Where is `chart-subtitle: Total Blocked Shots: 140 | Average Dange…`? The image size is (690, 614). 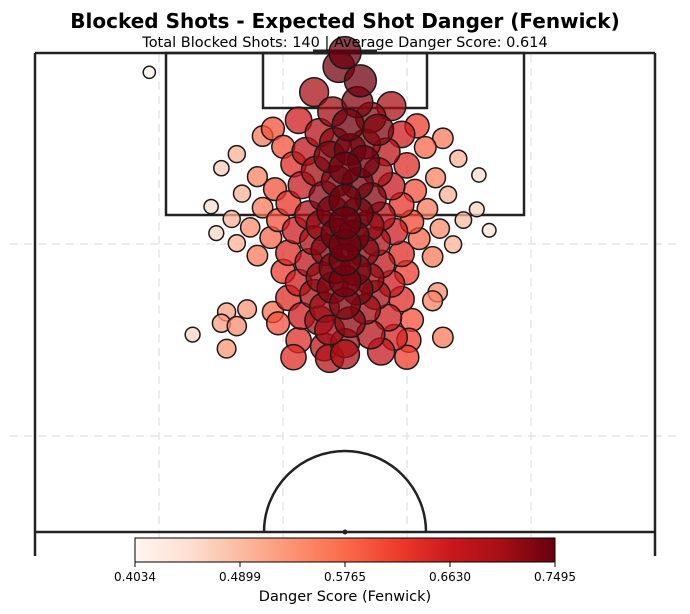
chart-subtitle: Total Blocked Shots: 140 | Average Dange… is located at coordinates (344, 43).